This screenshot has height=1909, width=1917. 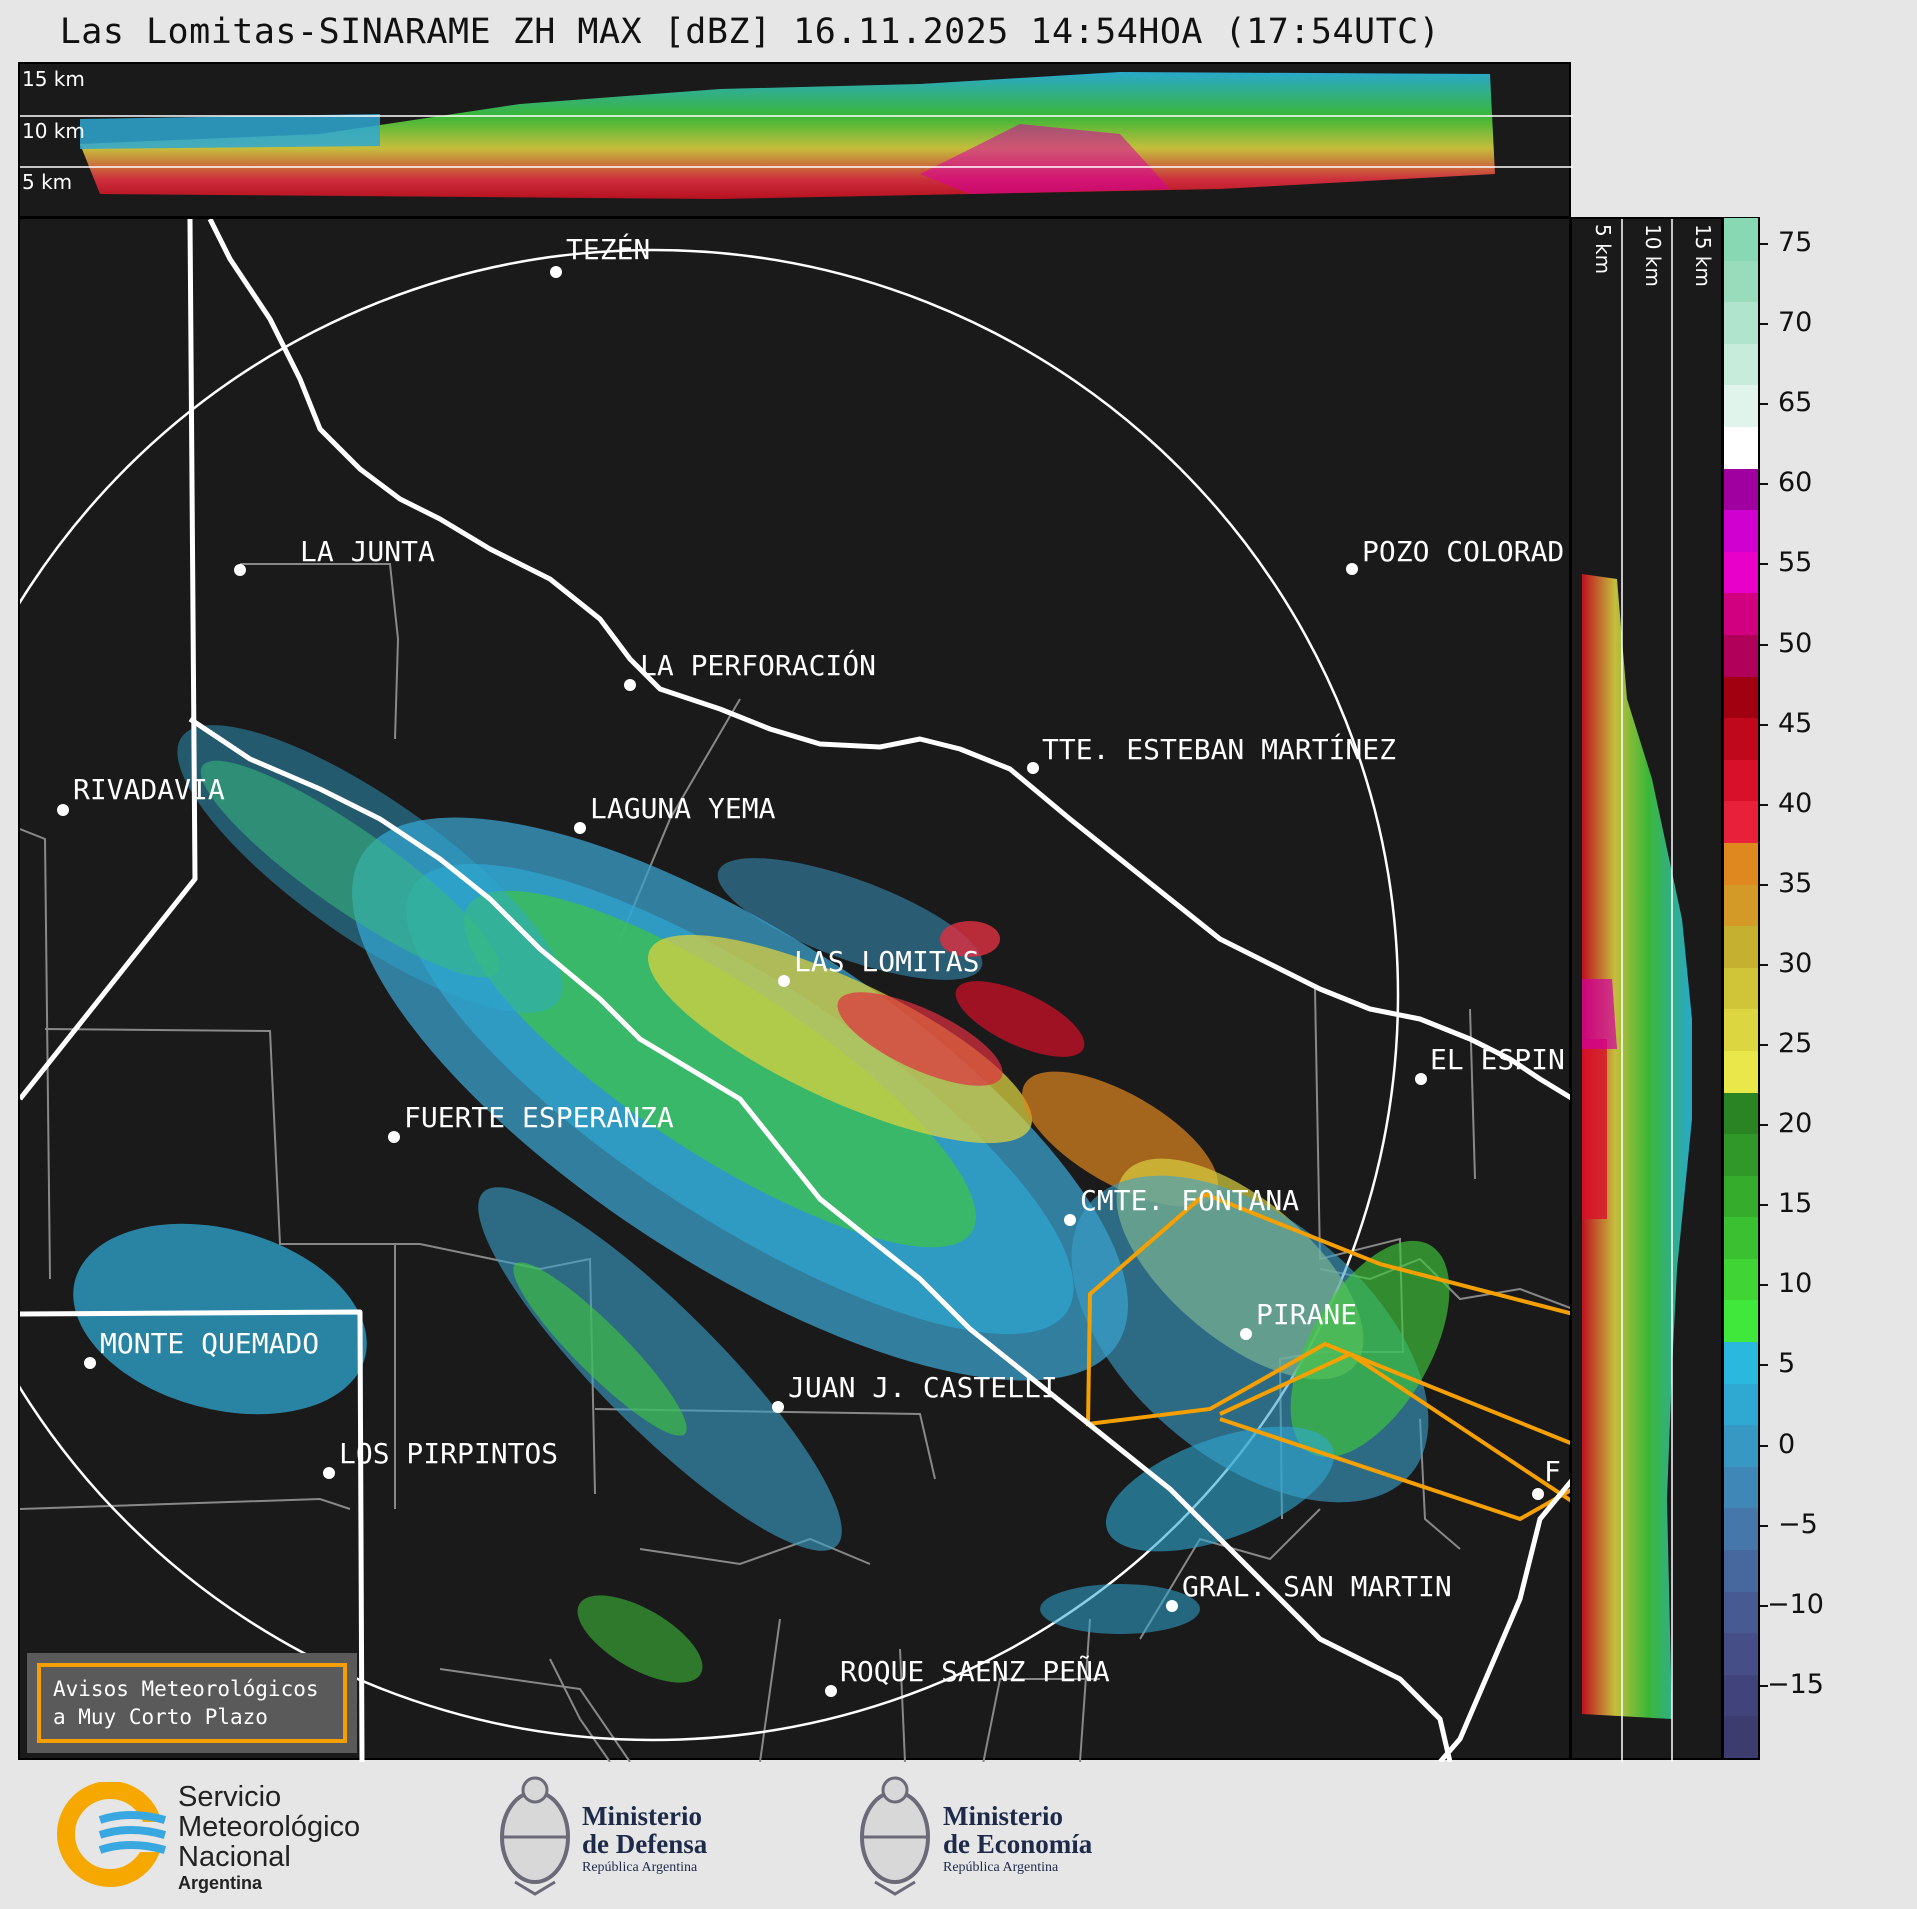 I want to click on city-label-el-espinillo: EL ESPIN, so click(x=1497, y=1059).